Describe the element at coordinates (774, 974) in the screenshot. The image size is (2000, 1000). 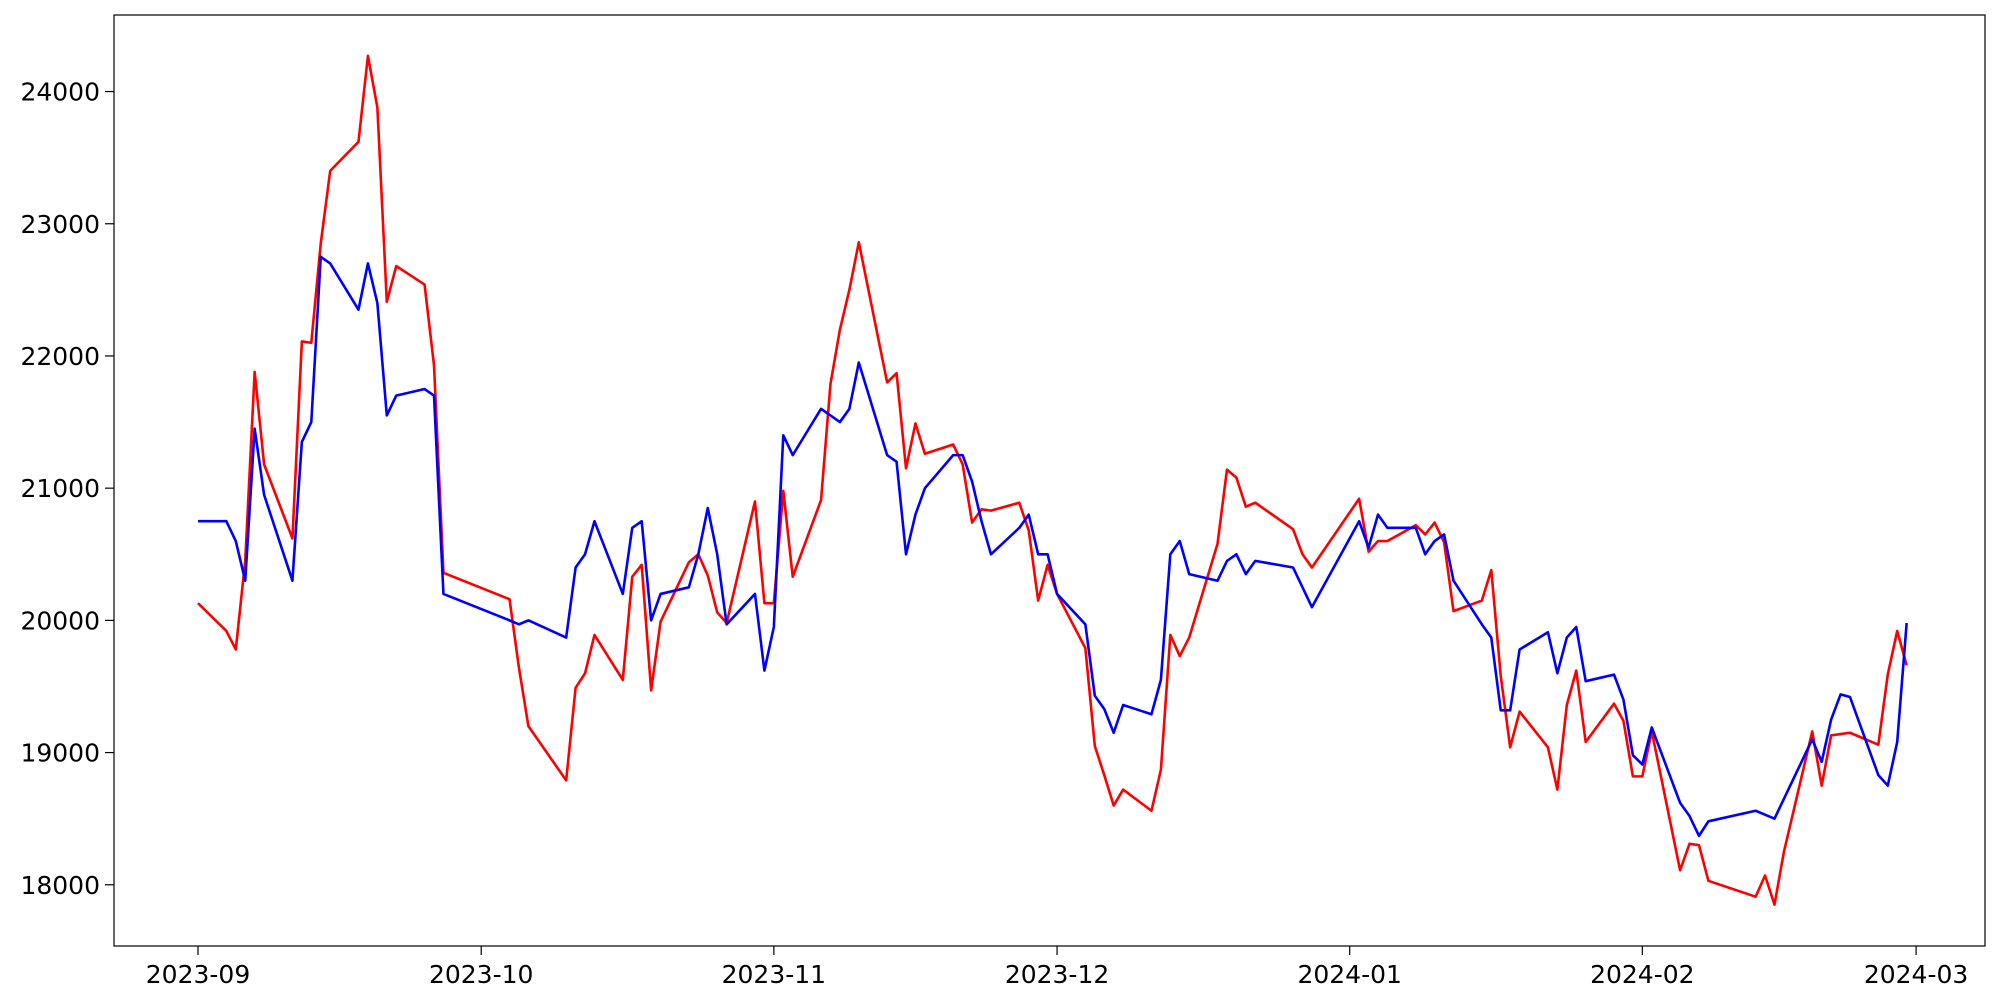
I see `x-tick-label: 2023-11` at that location.